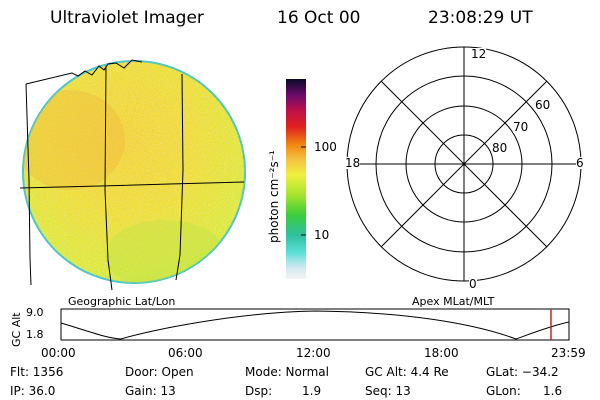  Describe the element at coordinates (407, 372) in the screenshot. I see `gc-altitude: GC Alt: 4.4 Re` at that location.